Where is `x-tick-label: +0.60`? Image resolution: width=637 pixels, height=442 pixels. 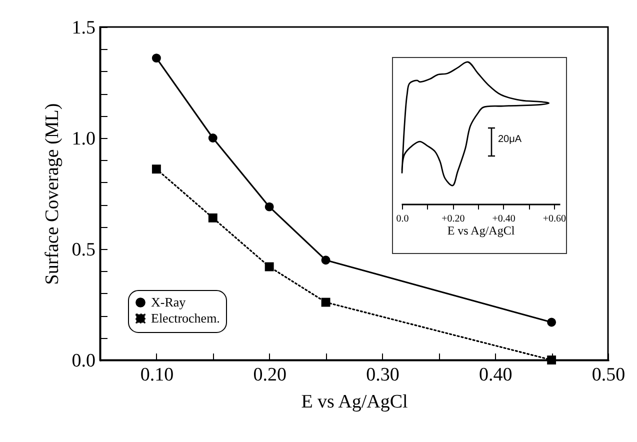
x-tick-label: +0.60 is located at coordinates (554, 219).